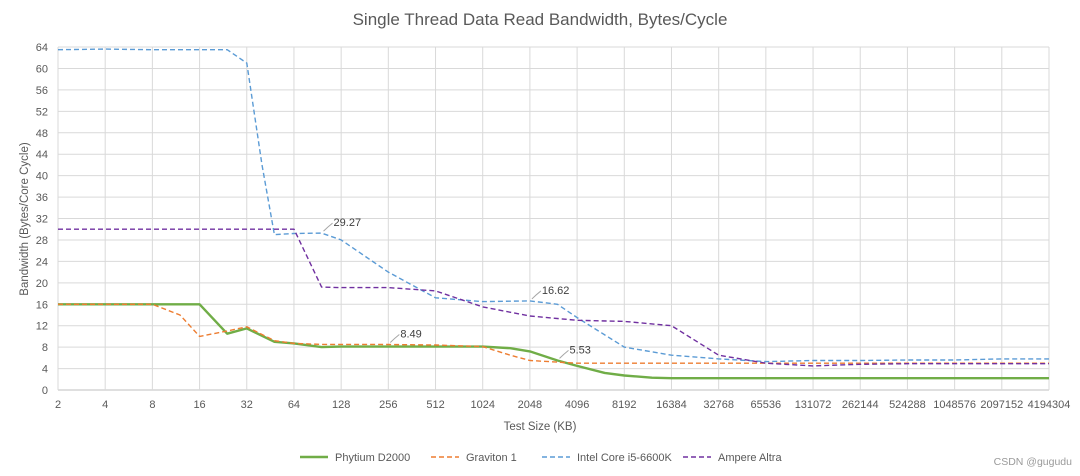 The image size is (1080, 476). I want to click on x-tick-label: 128, so click(341, 405).